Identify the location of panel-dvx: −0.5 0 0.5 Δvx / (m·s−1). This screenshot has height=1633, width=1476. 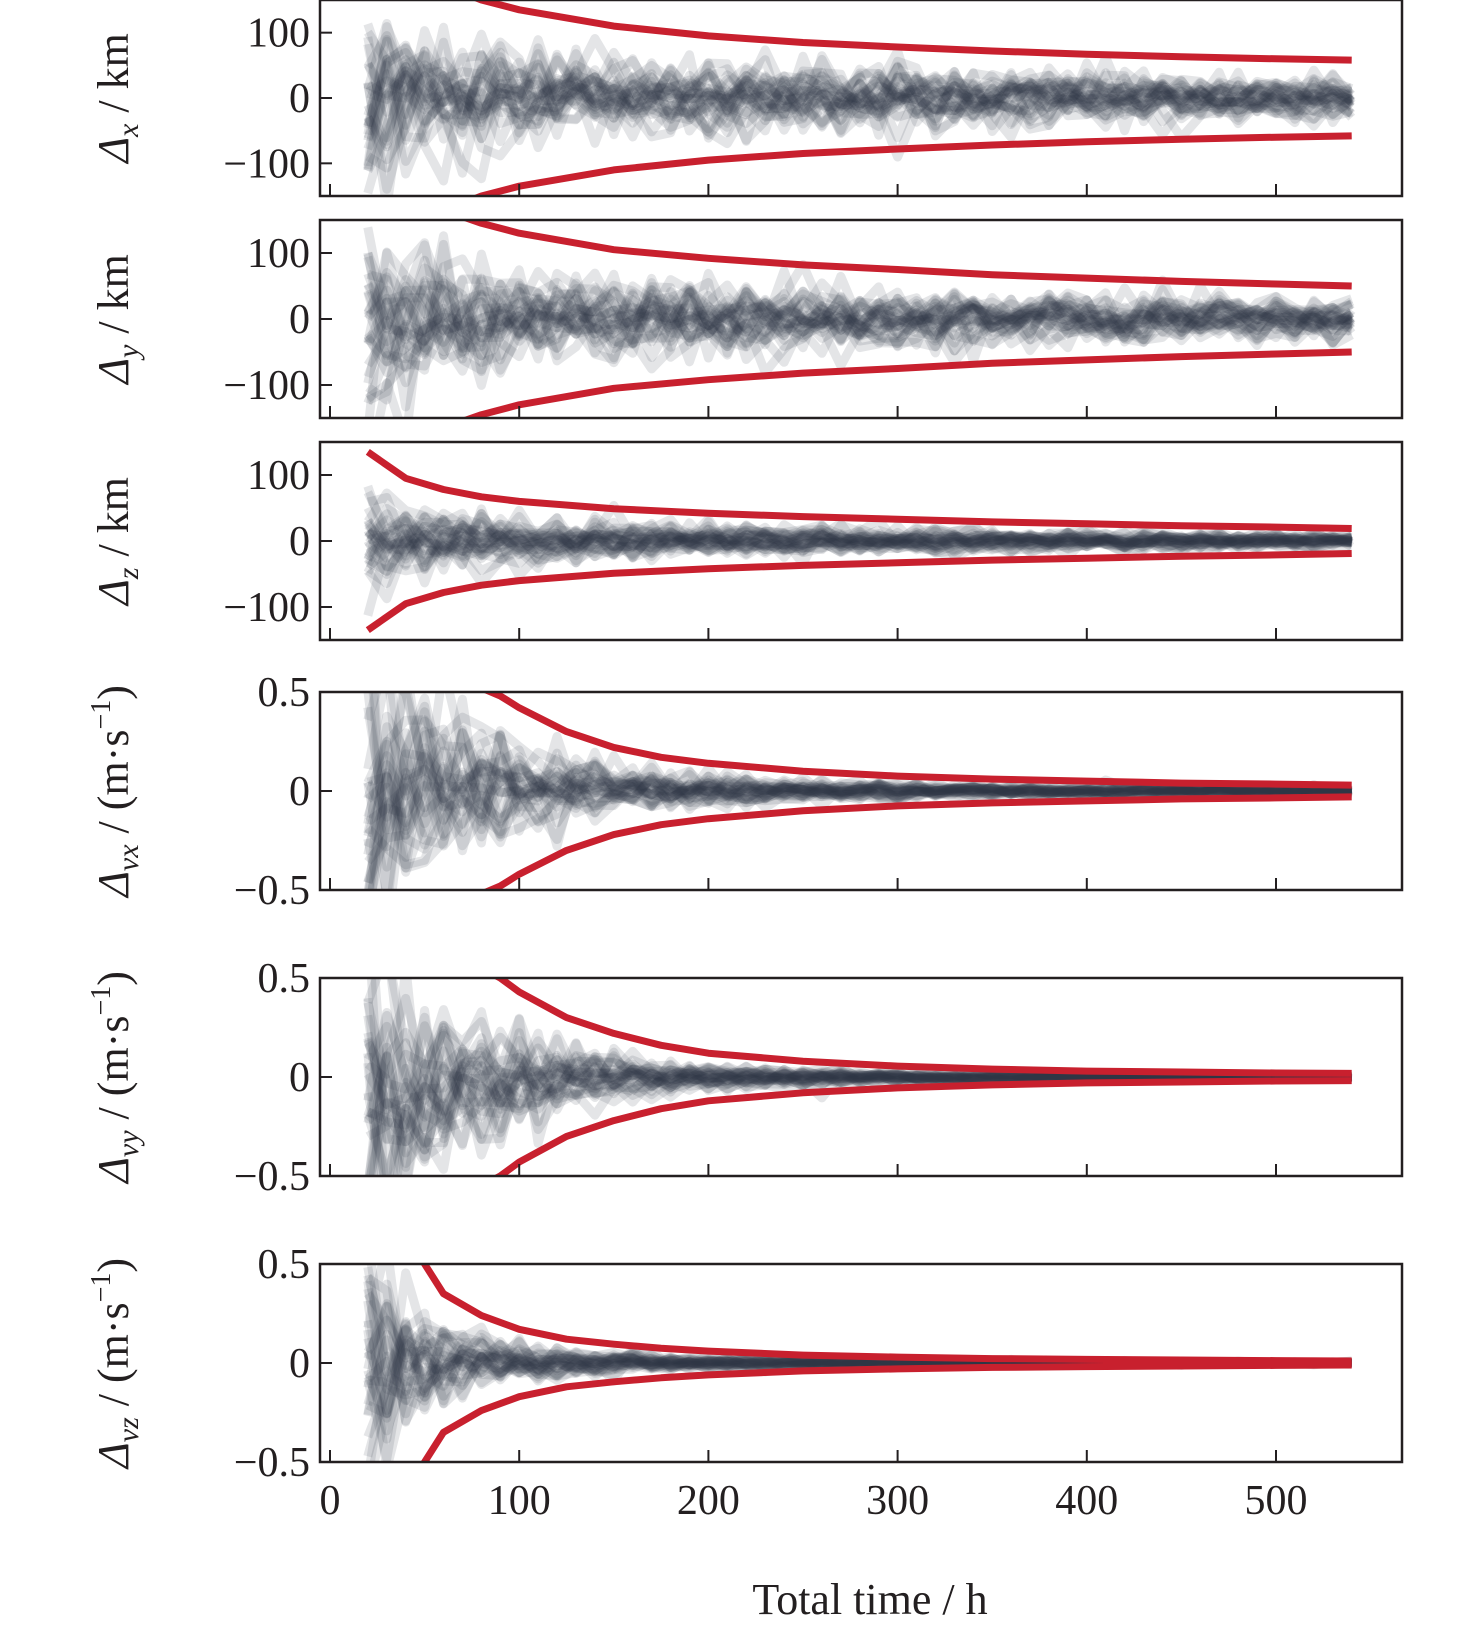
(745, 792).